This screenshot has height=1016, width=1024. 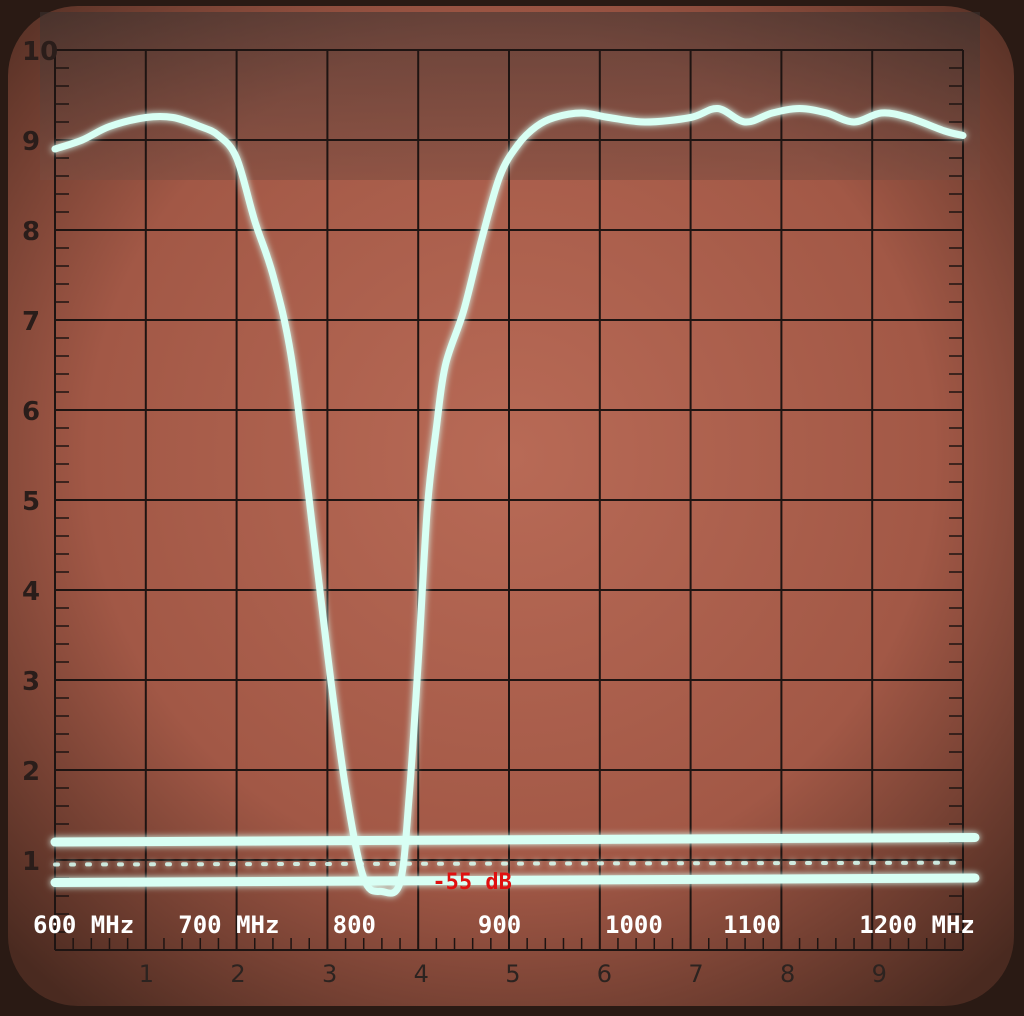 I want to click on reference-dotted-line, so click(x=509, y=863).